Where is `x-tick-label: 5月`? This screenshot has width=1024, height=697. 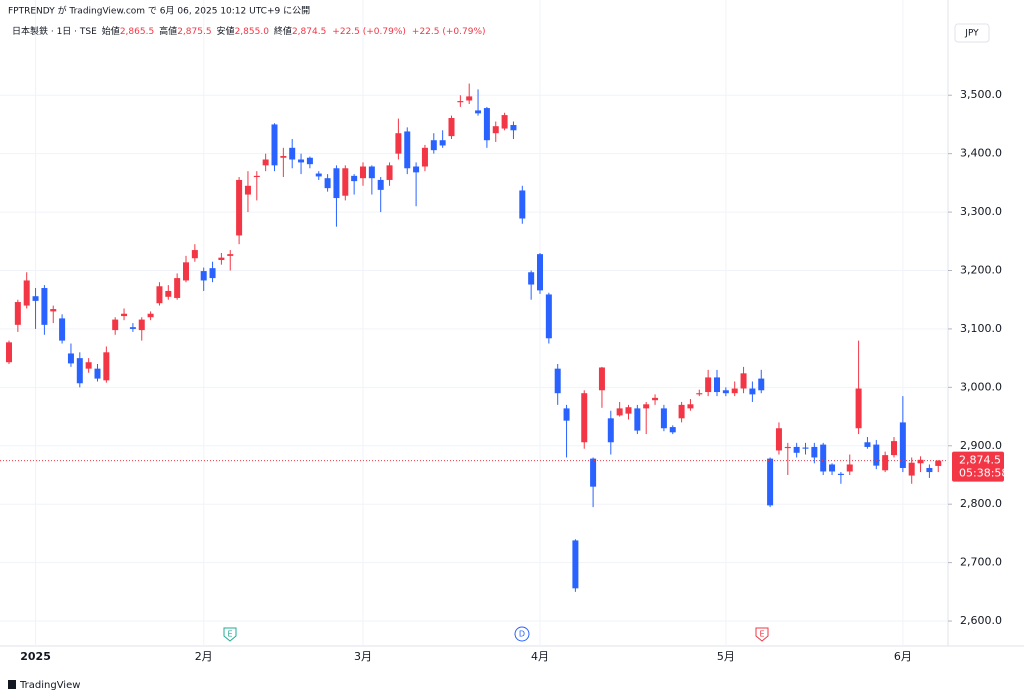
x-tick-label: 5月 is located at coordinates (726, 656).